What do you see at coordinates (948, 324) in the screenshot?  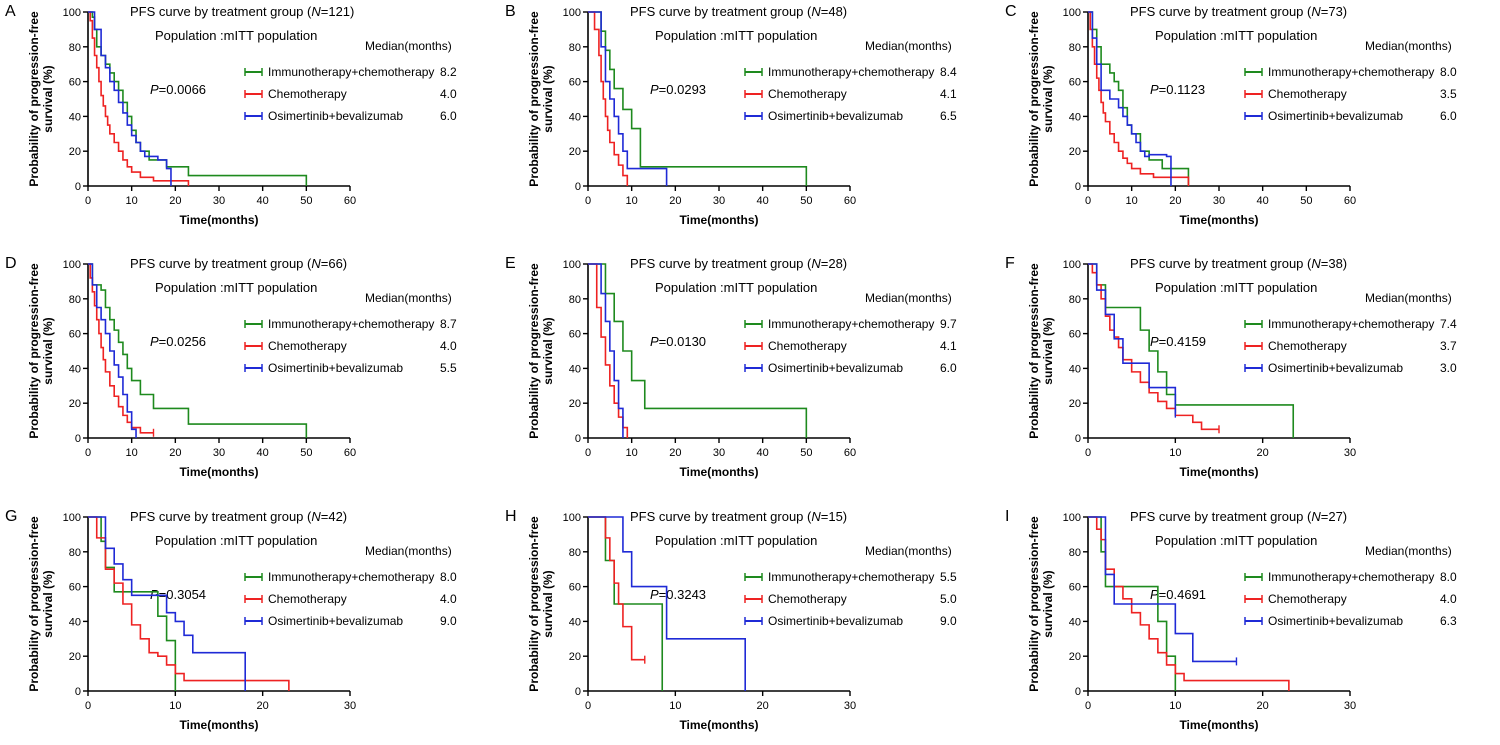 I see `legend-median: 9.7` at bounding box center [948, 324].